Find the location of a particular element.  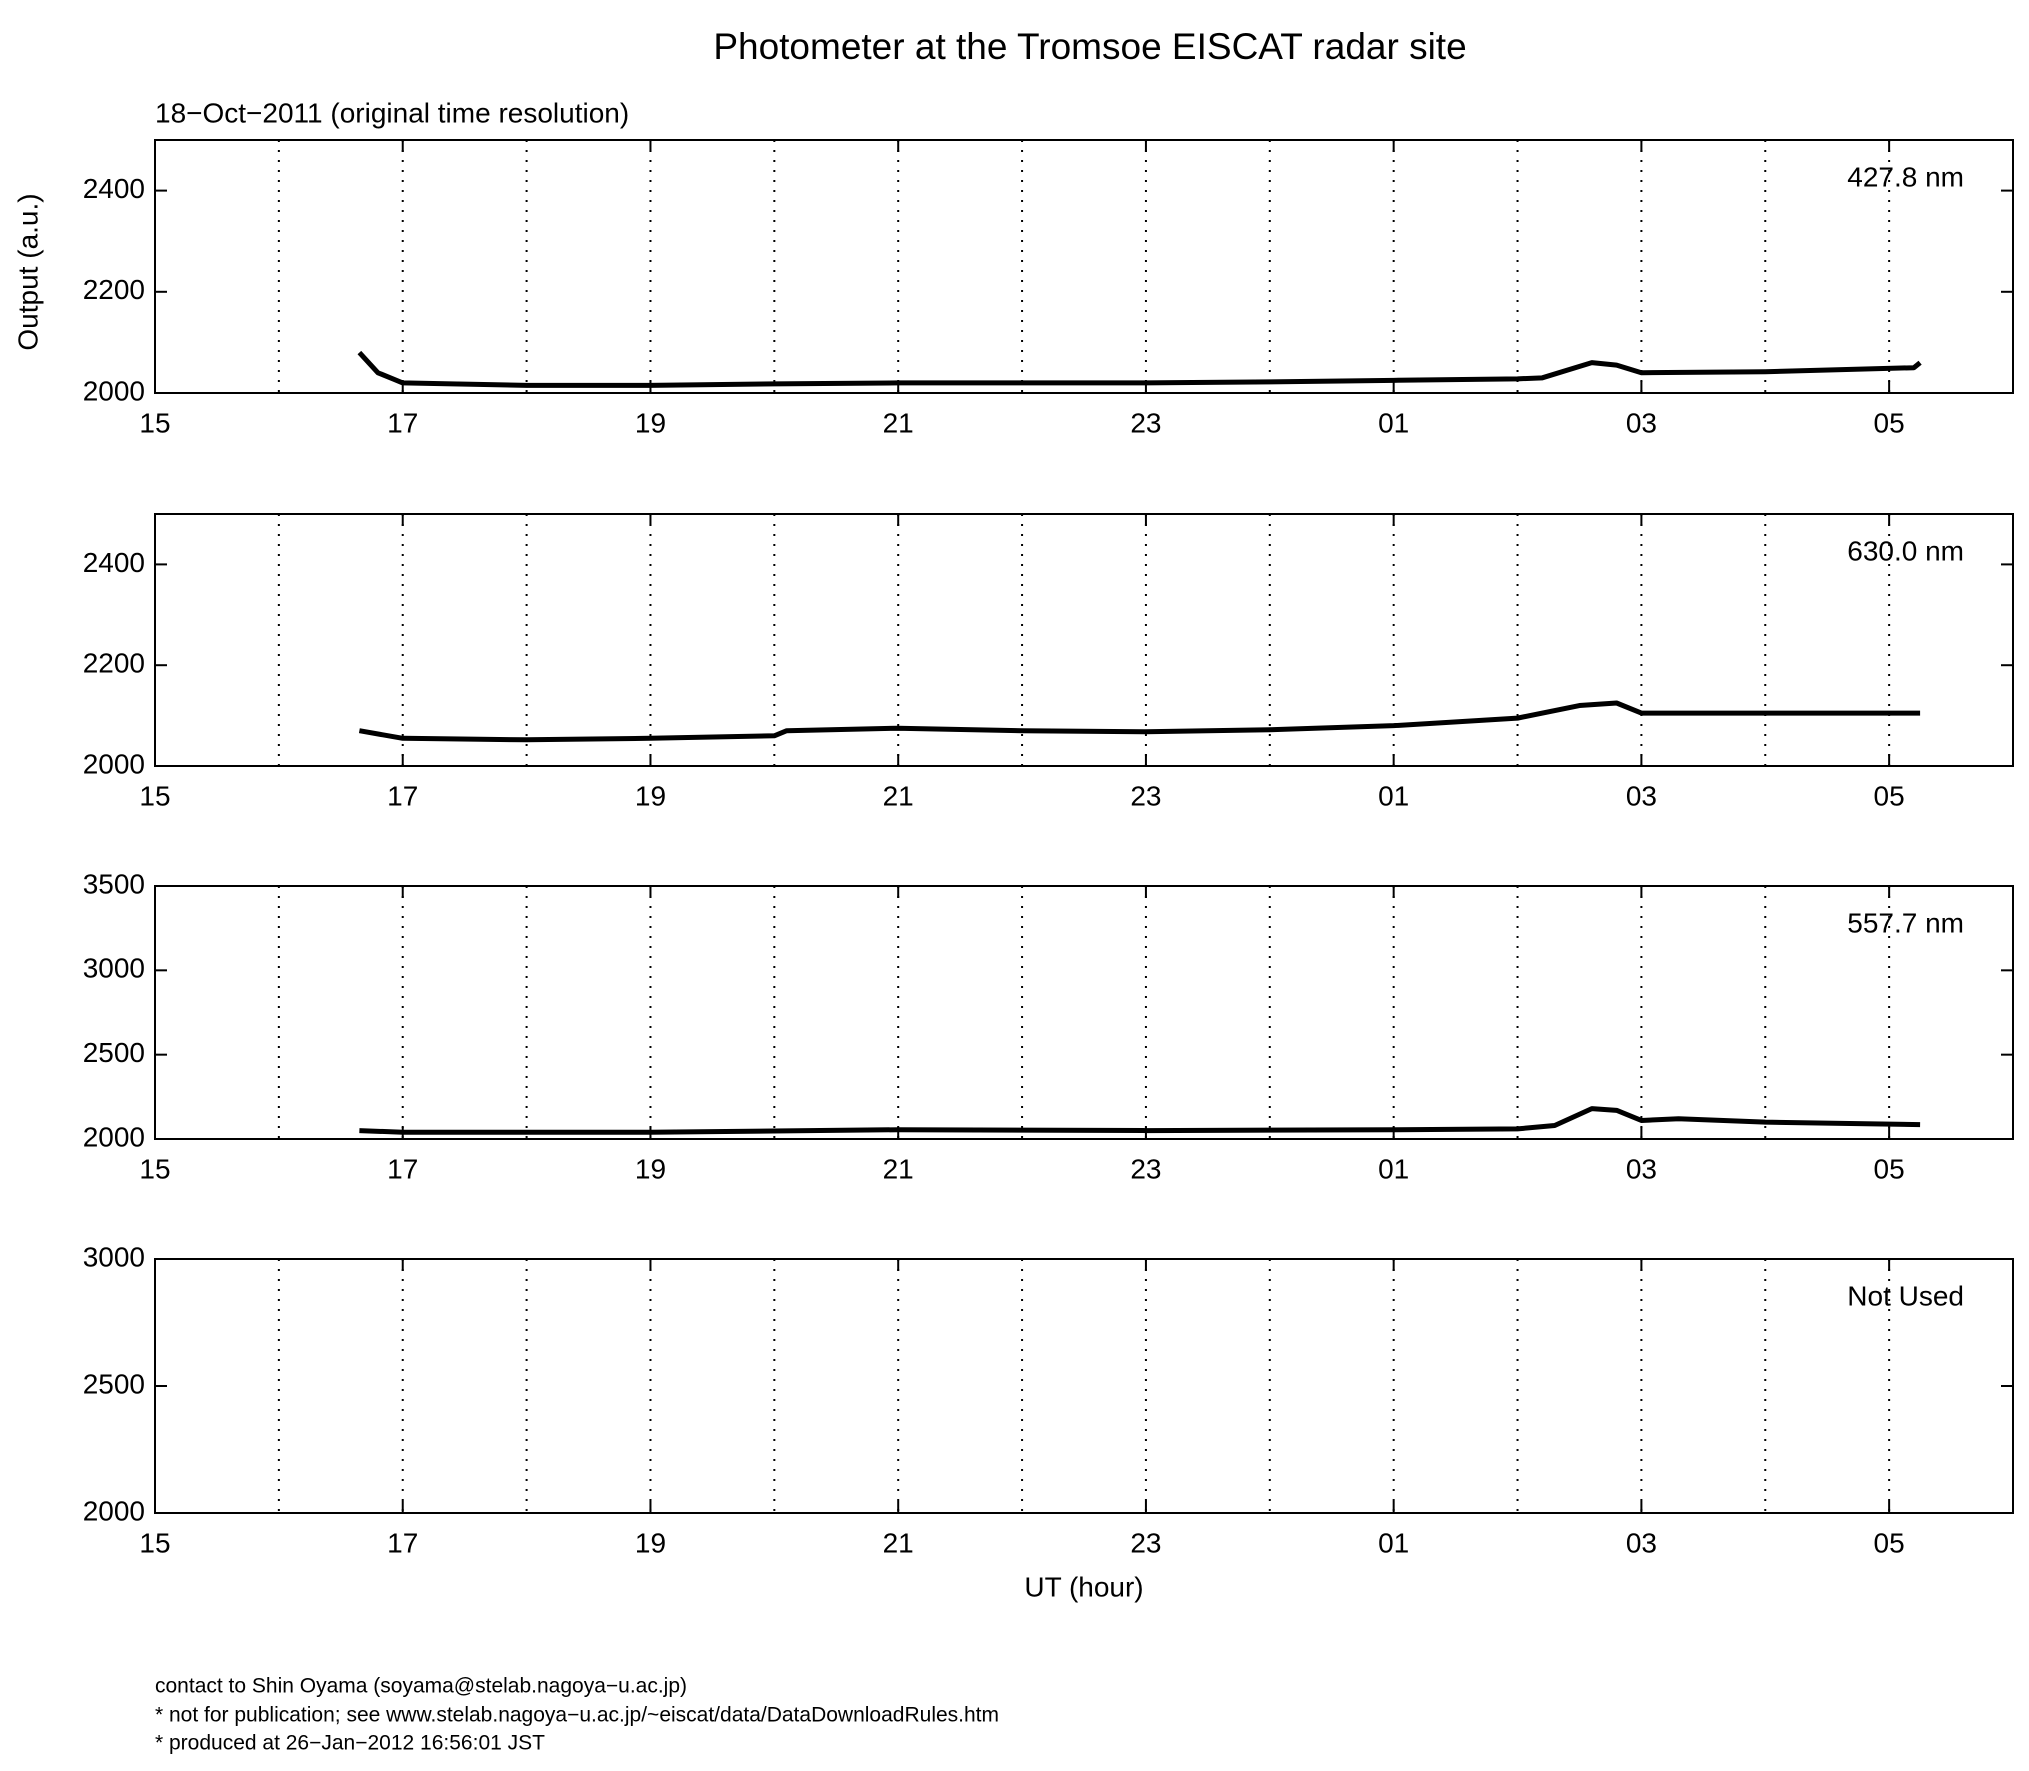

subtitle: 18−Oct−2011 (original time resolution) is located at coordinates (392, 112).